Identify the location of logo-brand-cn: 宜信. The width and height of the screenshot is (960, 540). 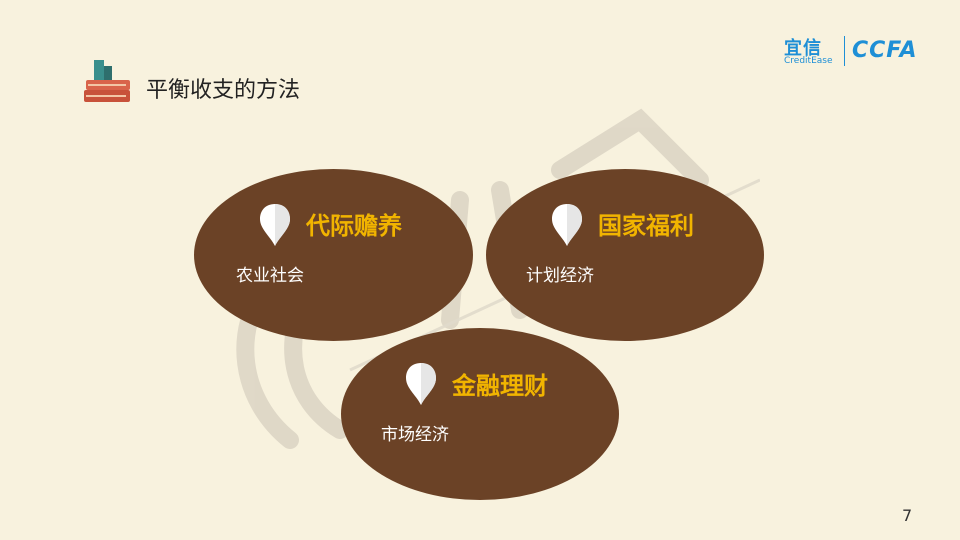
(803, 48).